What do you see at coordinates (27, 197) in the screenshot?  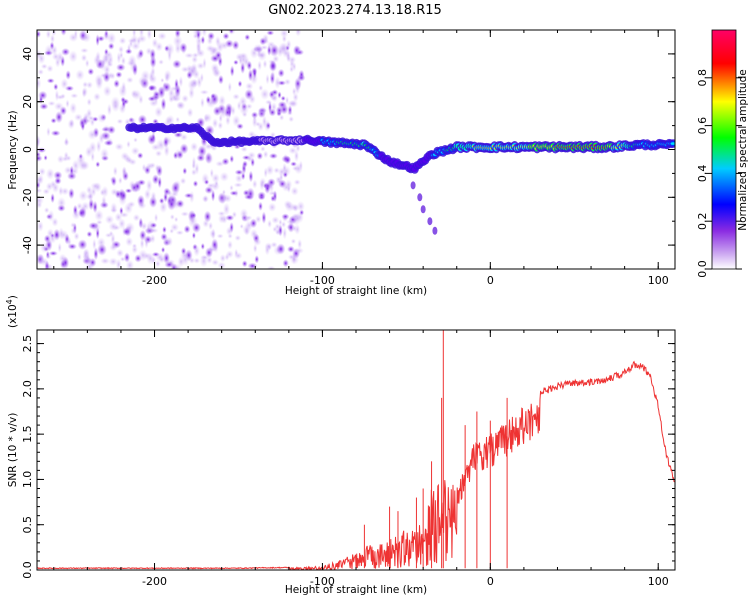 I see `y-tick-label: -20` at bounding box center [27, 197].